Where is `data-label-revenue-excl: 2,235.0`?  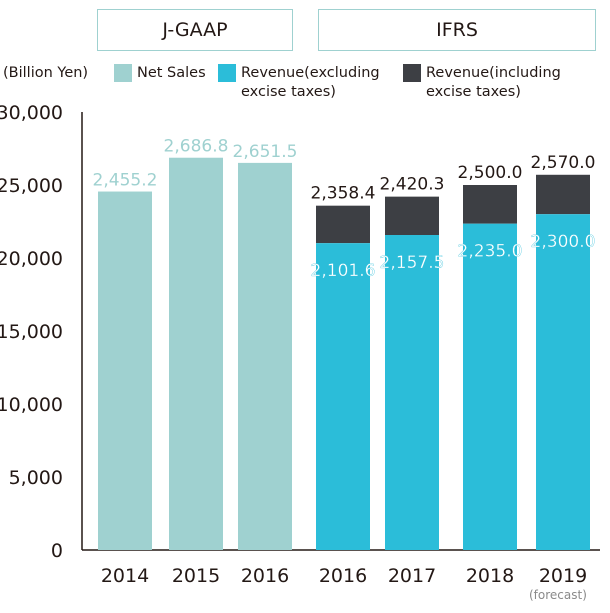
data-label-revenue-excl: 2,235.0 is located at coordinates (490, 252).